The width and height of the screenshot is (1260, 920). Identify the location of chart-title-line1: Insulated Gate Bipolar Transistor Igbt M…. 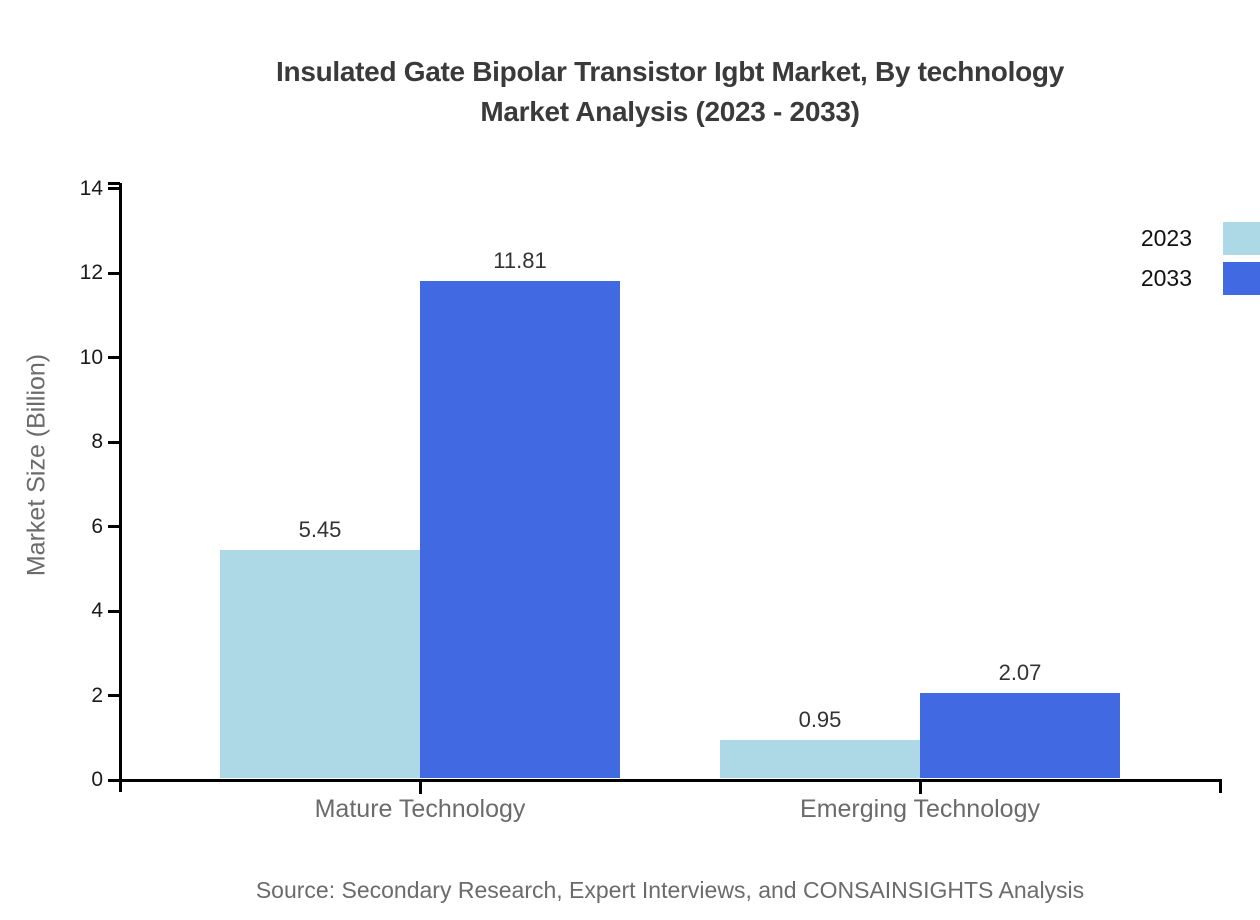
(670, 71).